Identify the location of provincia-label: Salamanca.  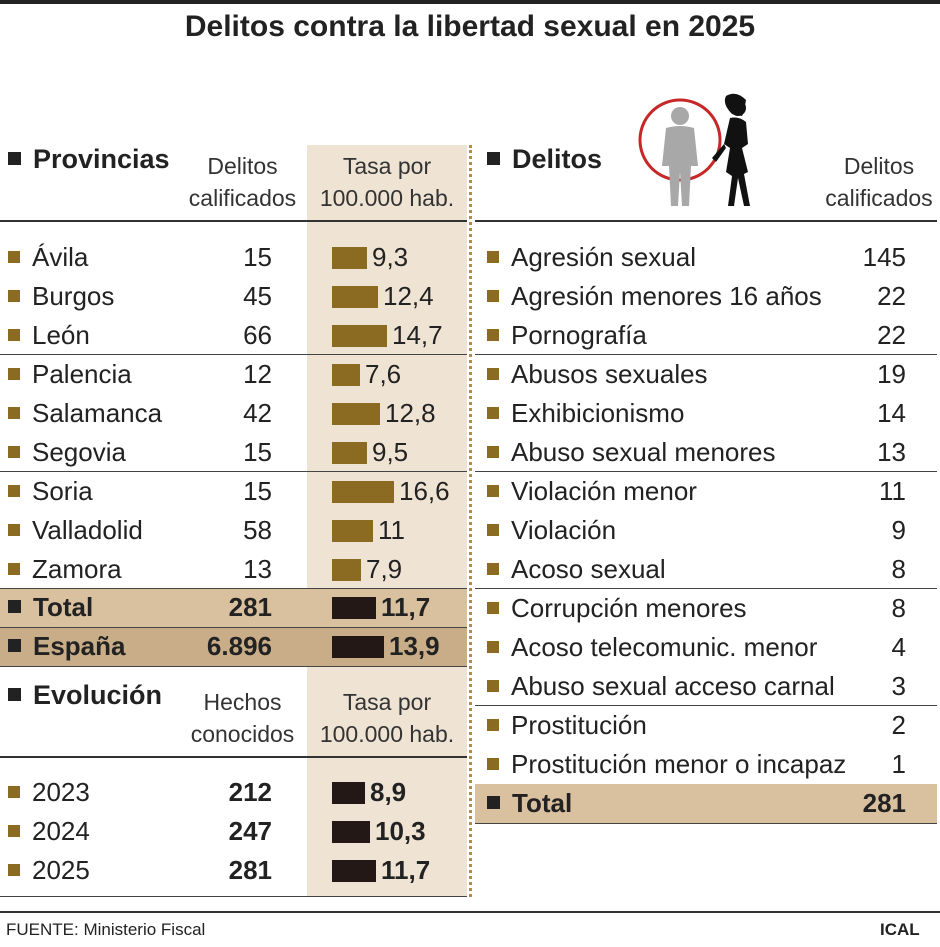
(97, 413).